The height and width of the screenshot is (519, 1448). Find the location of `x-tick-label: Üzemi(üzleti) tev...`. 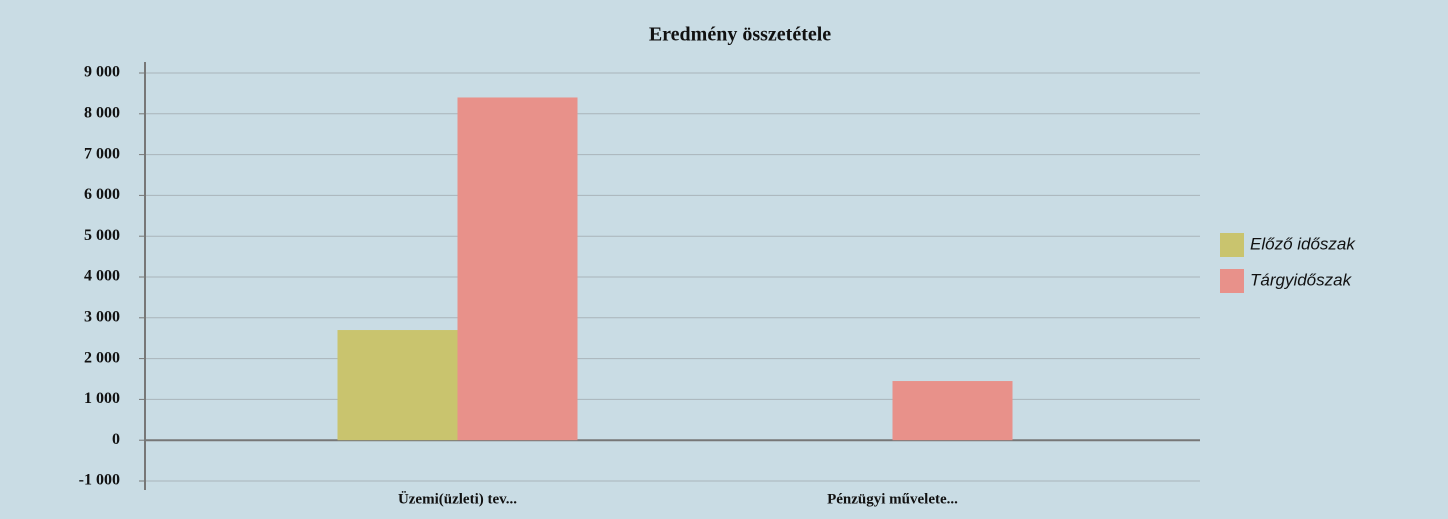

x-tick-label: Üzemi(üzleti) tev... is located at coordinates (457, 498).